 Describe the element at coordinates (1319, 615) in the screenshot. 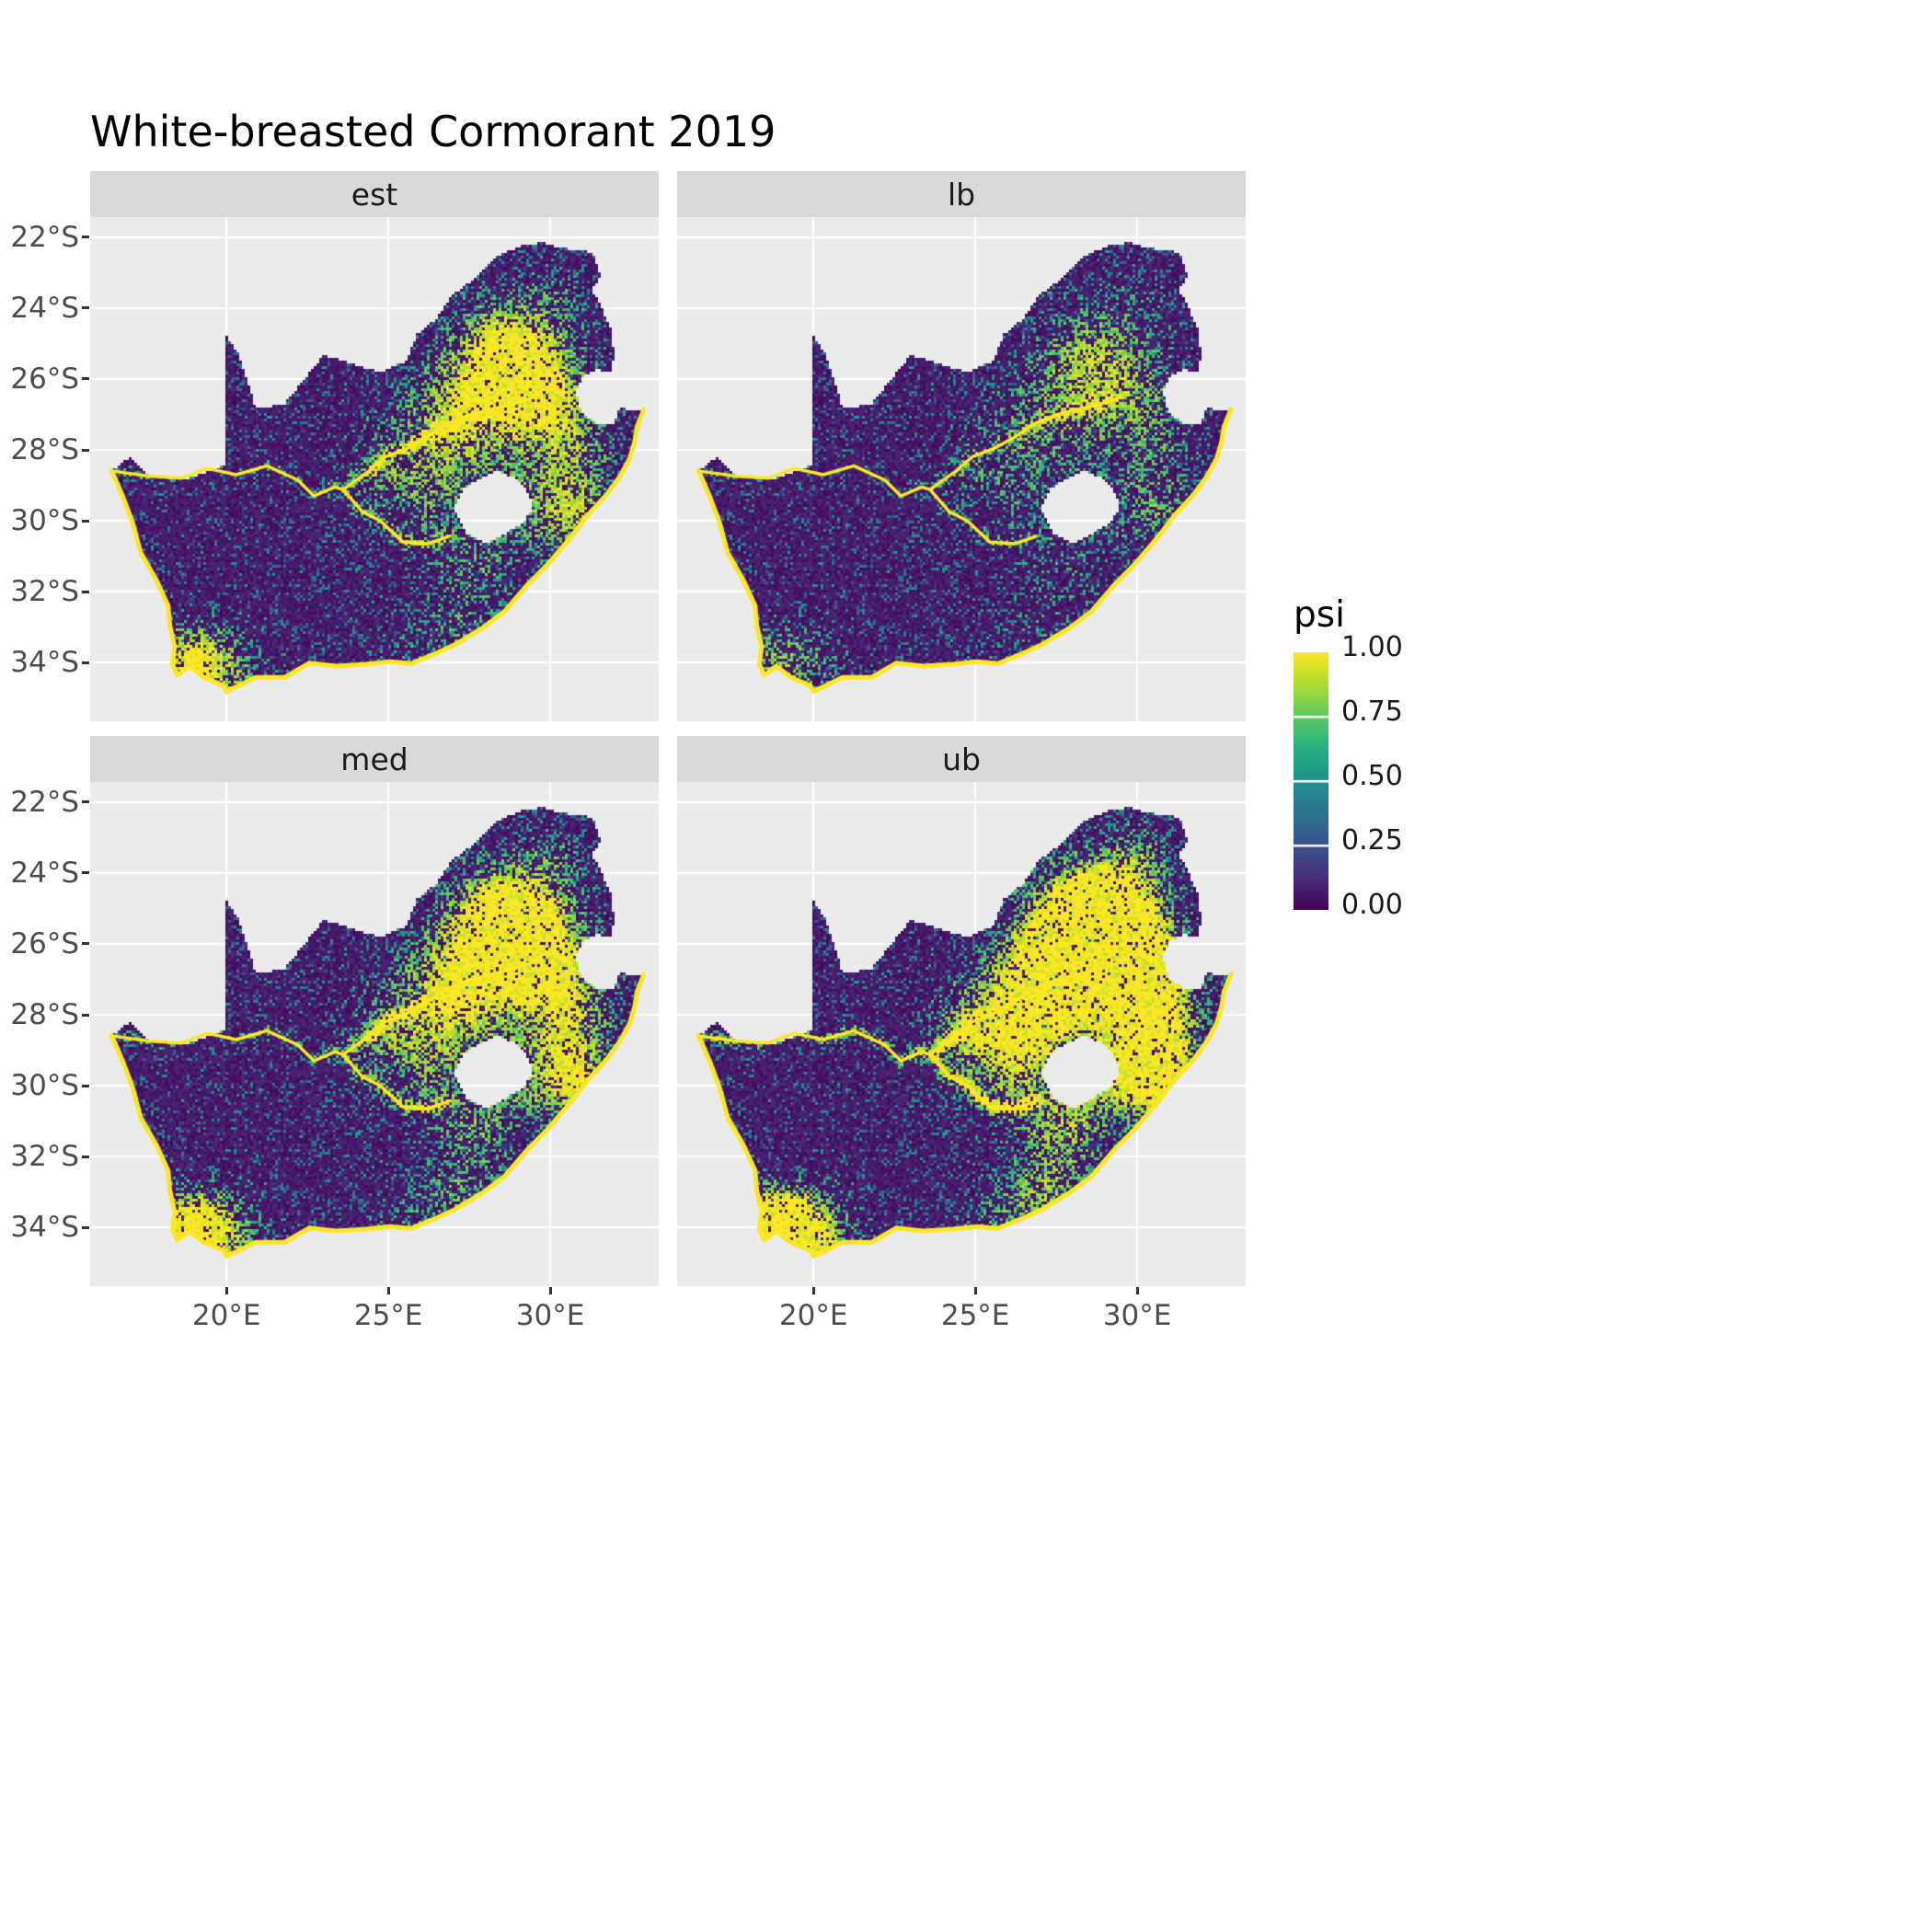

I see `legend-title: psi` at that location.